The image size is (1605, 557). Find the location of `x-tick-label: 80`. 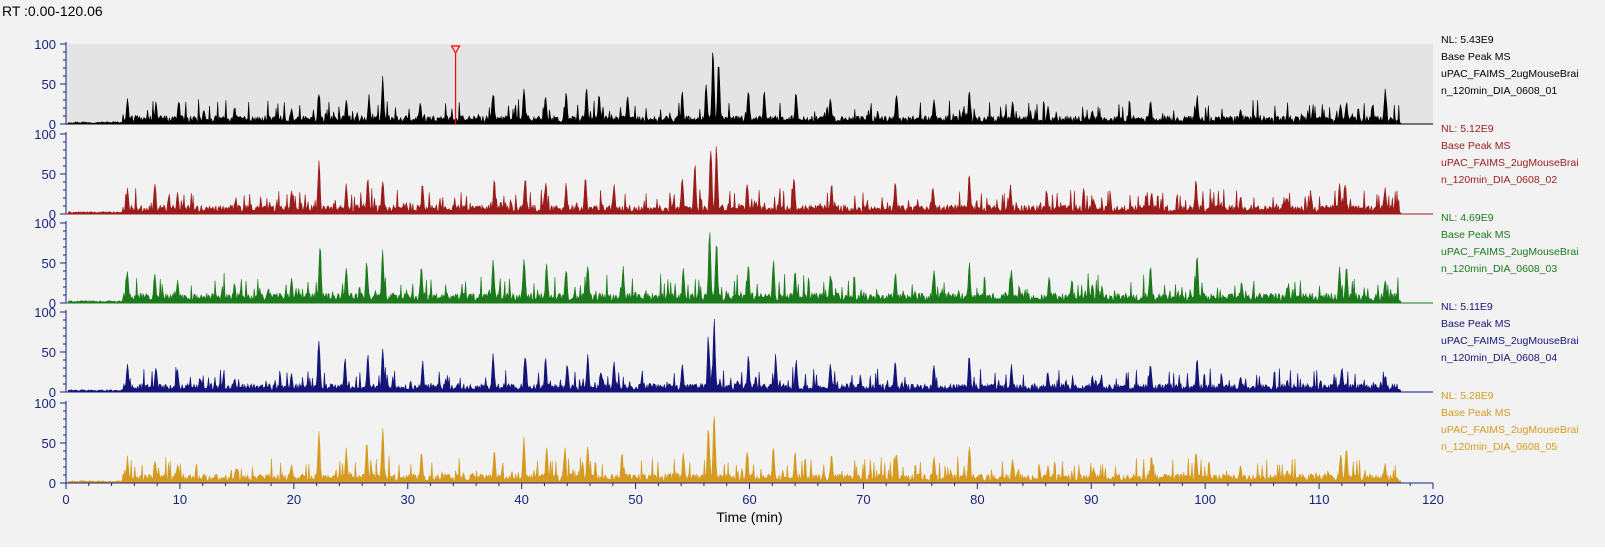

x-tick-label: 80 is located at coordinates (977, 499).